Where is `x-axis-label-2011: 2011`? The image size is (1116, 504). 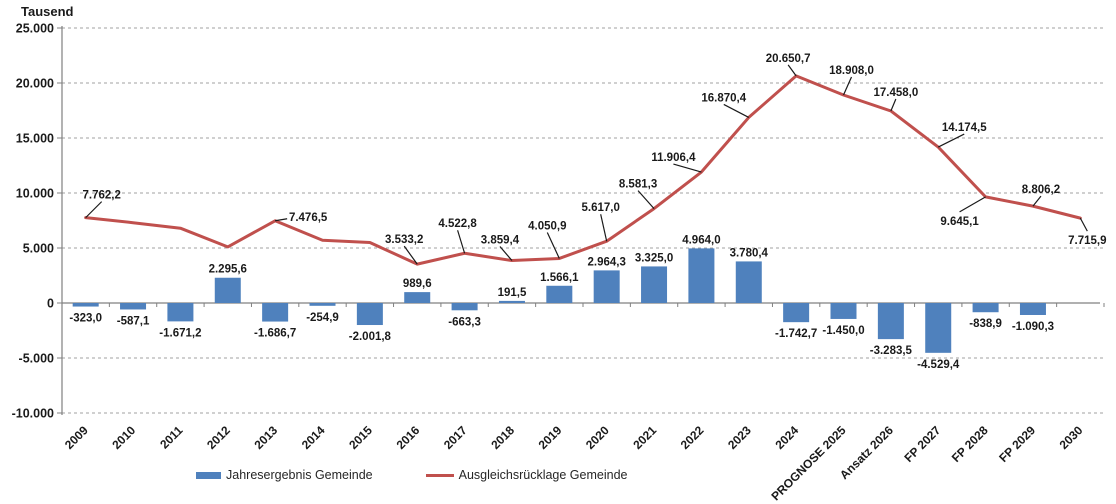
x-axis-label-2011: 2011 is located at coordinates (171, 437).